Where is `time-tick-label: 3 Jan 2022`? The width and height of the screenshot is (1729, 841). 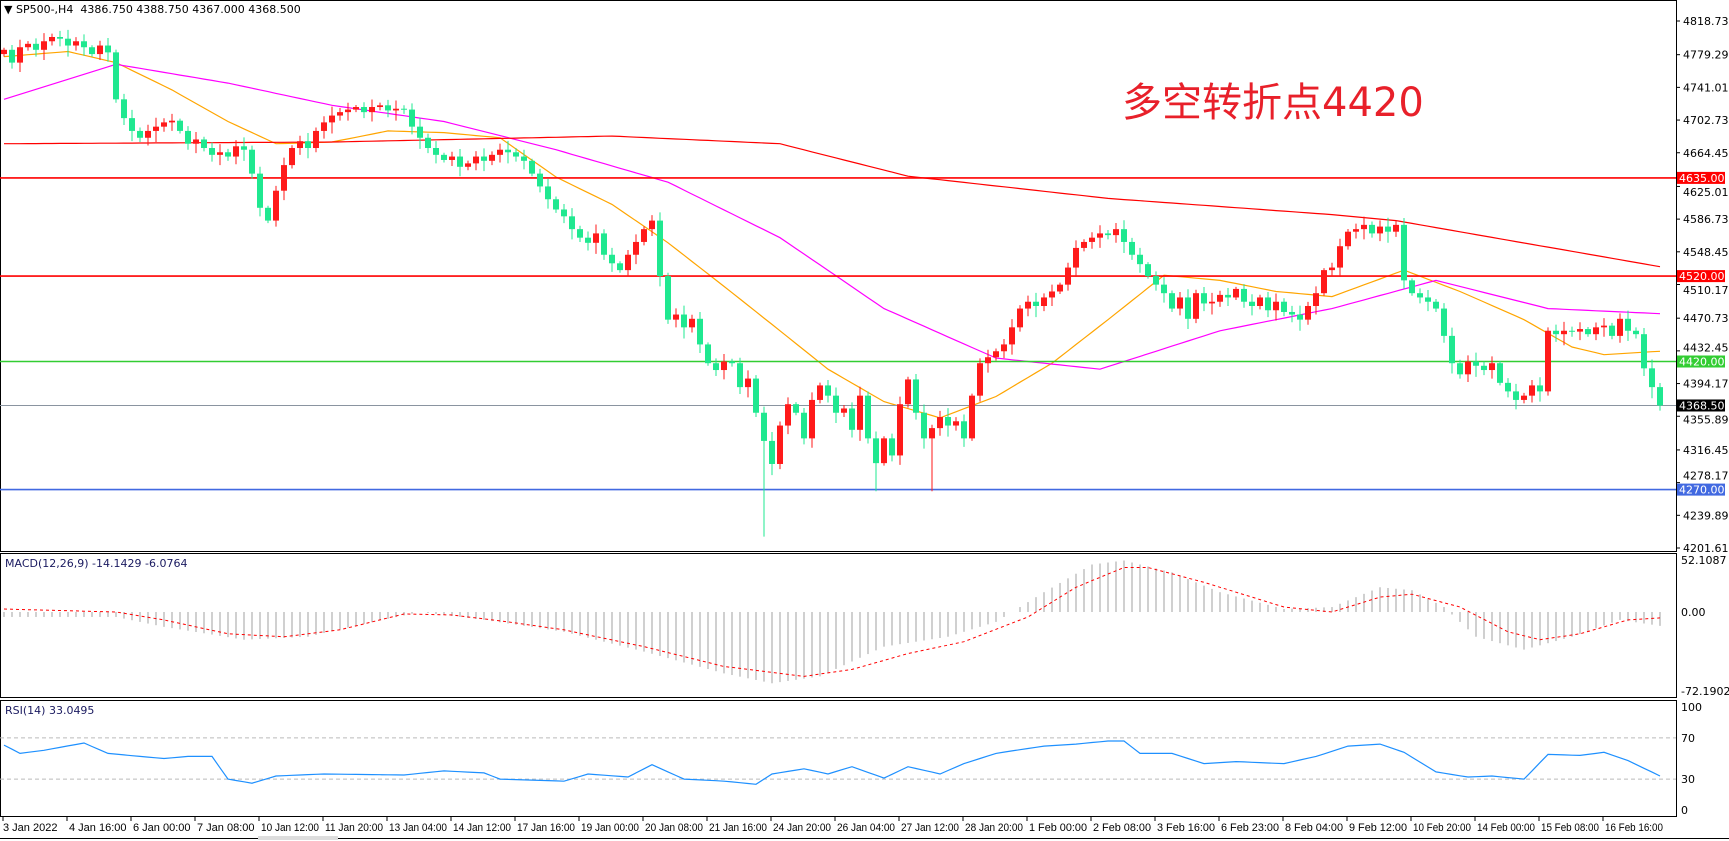 time-tick-label: 3 Jan 2022 is located at coordinates (30, 828).